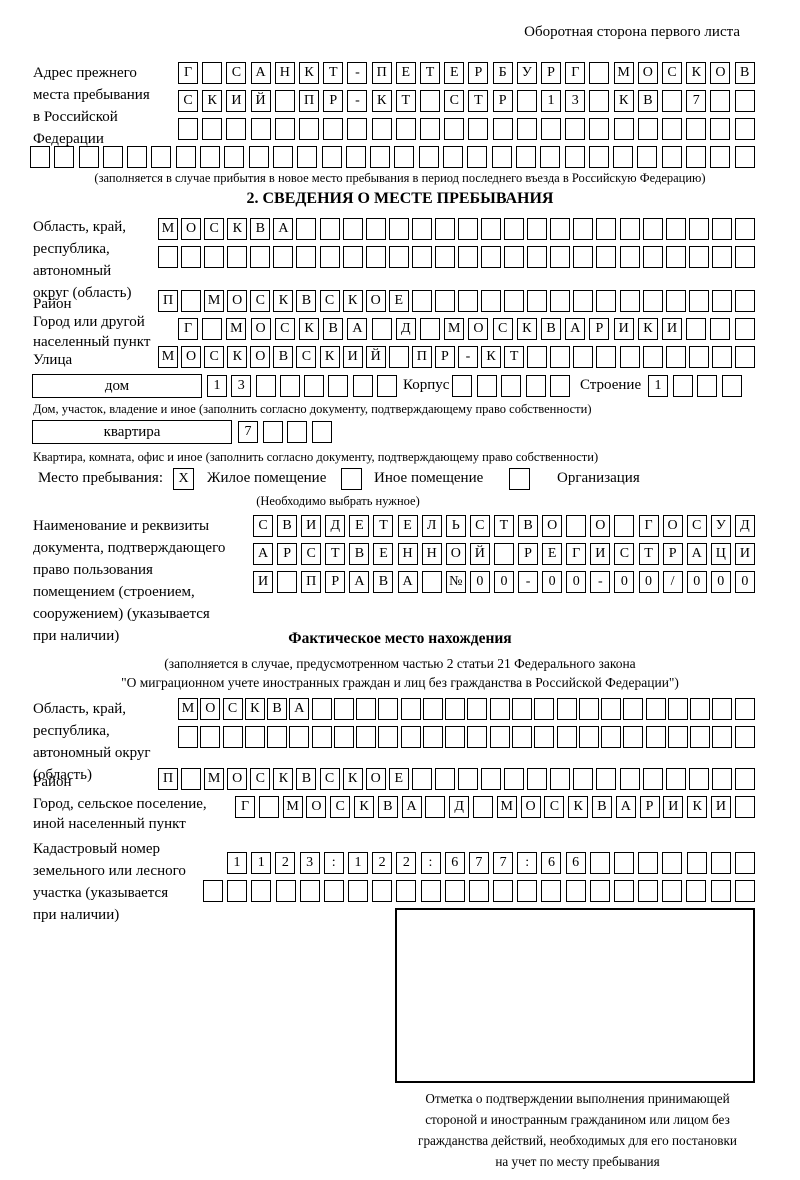  Describe the element at coordinates (117, 386) in the screenshot. I see `house-box: дом` at that location.